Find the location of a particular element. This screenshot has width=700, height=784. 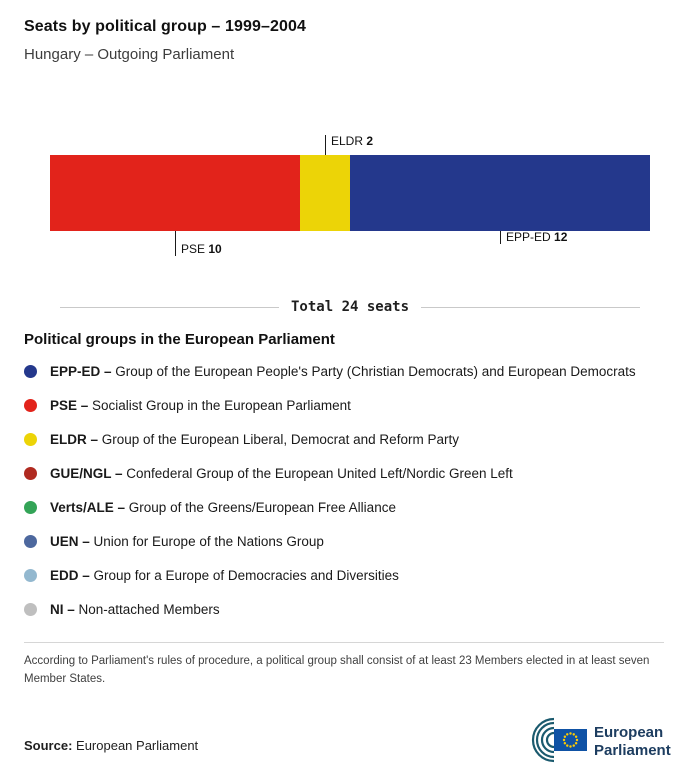

gue-ngl-dot-icon is located at coordinates (30, 473).